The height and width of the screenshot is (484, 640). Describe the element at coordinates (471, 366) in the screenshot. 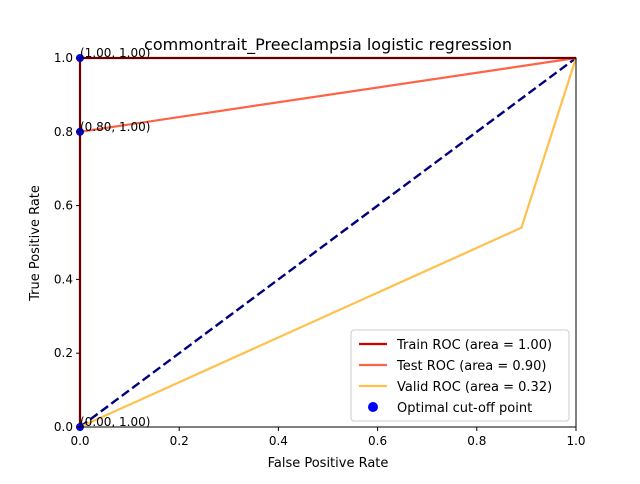

I see `legend-label-2: Test ROC (area = 0.90)` at that location.